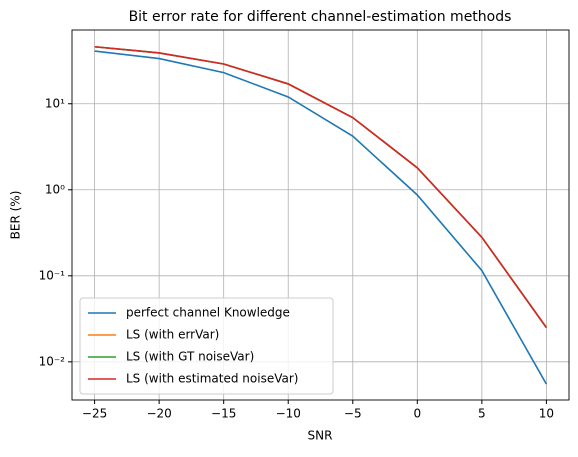 The image size is (578, 457). What do you see at coordinates (320, 436) in the screenshot?
I see `x-axis-label: SNR` at bounding box center [320, 436].